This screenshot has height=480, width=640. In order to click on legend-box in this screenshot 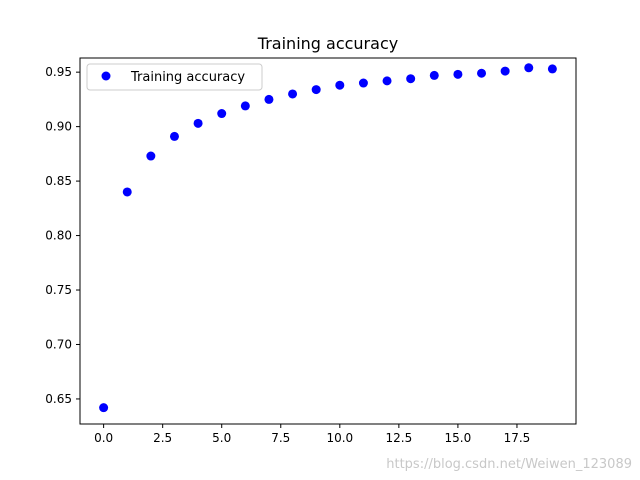, I will do `click(174, 77)`.